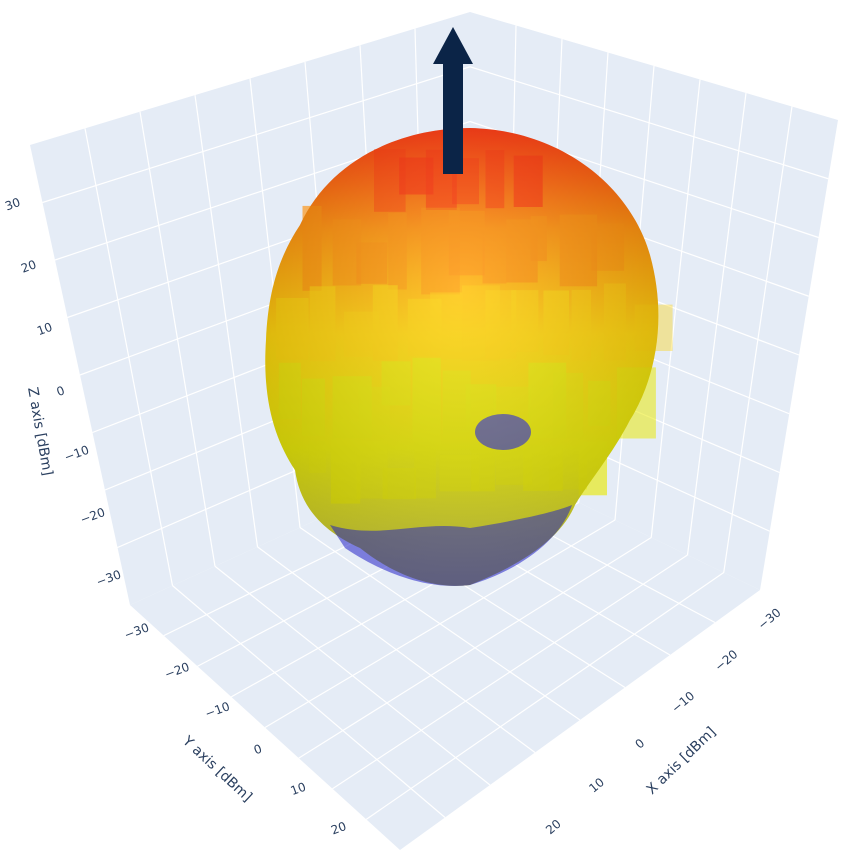  Describe the element at coordinates (217, 710) in the screenshot. I see `y-axis-tick-label: −10` at that location.